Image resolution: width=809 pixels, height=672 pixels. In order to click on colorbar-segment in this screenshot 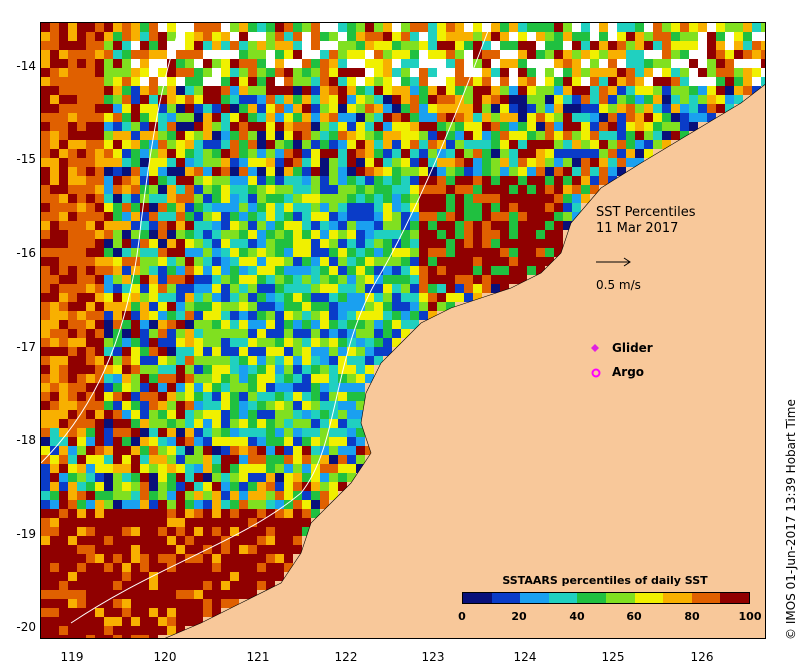, I will do `click(649, 598)`.